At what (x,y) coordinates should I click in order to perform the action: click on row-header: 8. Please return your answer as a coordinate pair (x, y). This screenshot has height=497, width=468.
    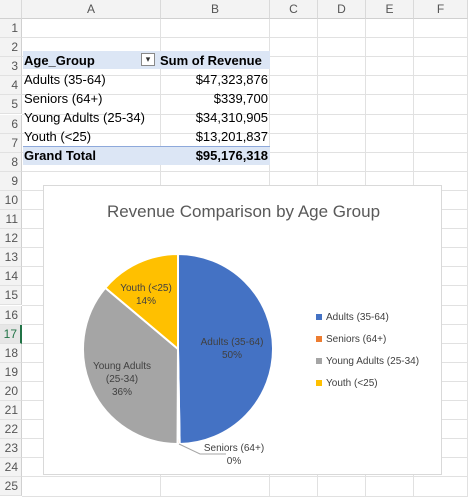
    Looking at the image, I should click on (11, 162).